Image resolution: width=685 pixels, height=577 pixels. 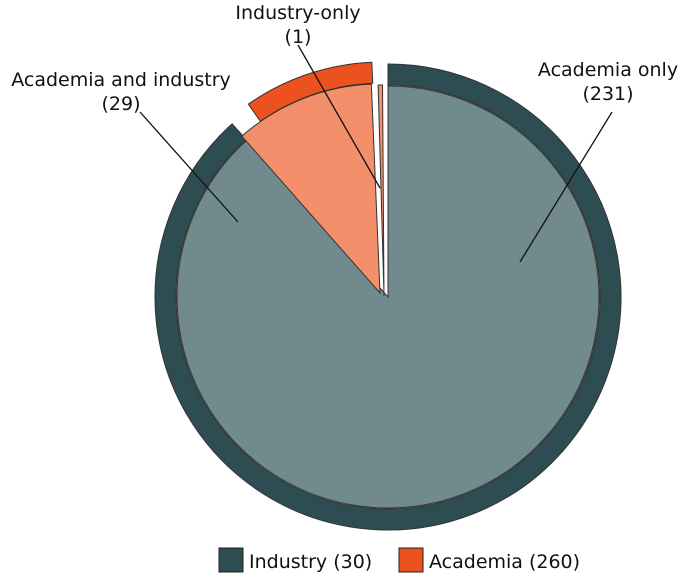 I want to click on legend: Industry (30) Academia (260), so click(x=399, y=560).